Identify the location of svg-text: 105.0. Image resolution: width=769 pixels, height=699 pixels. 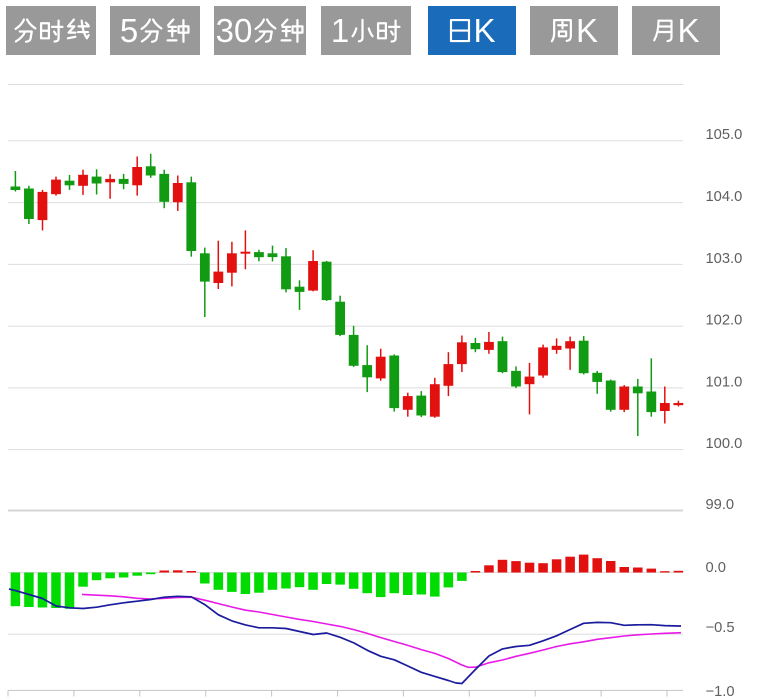
(724, 135).